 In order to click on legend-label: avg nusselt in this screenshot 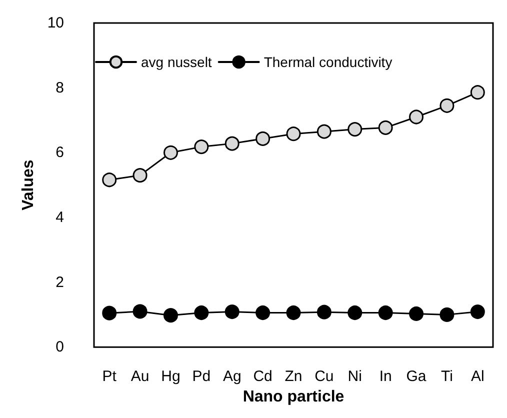, I will do `click(176, 62)`.